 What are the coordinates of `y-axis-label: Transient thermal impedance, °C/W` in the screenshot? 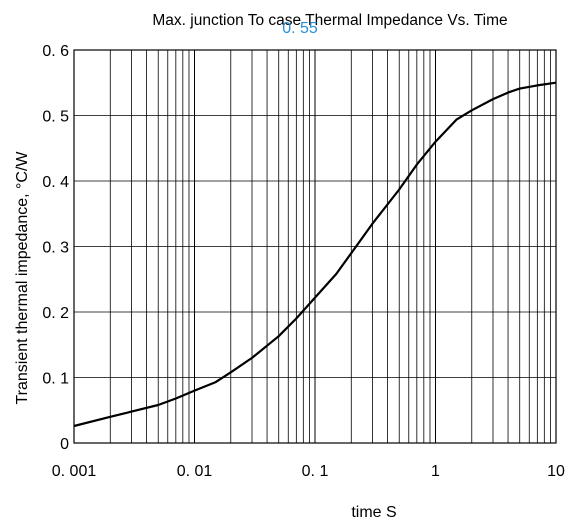 It's located at (22, 278).